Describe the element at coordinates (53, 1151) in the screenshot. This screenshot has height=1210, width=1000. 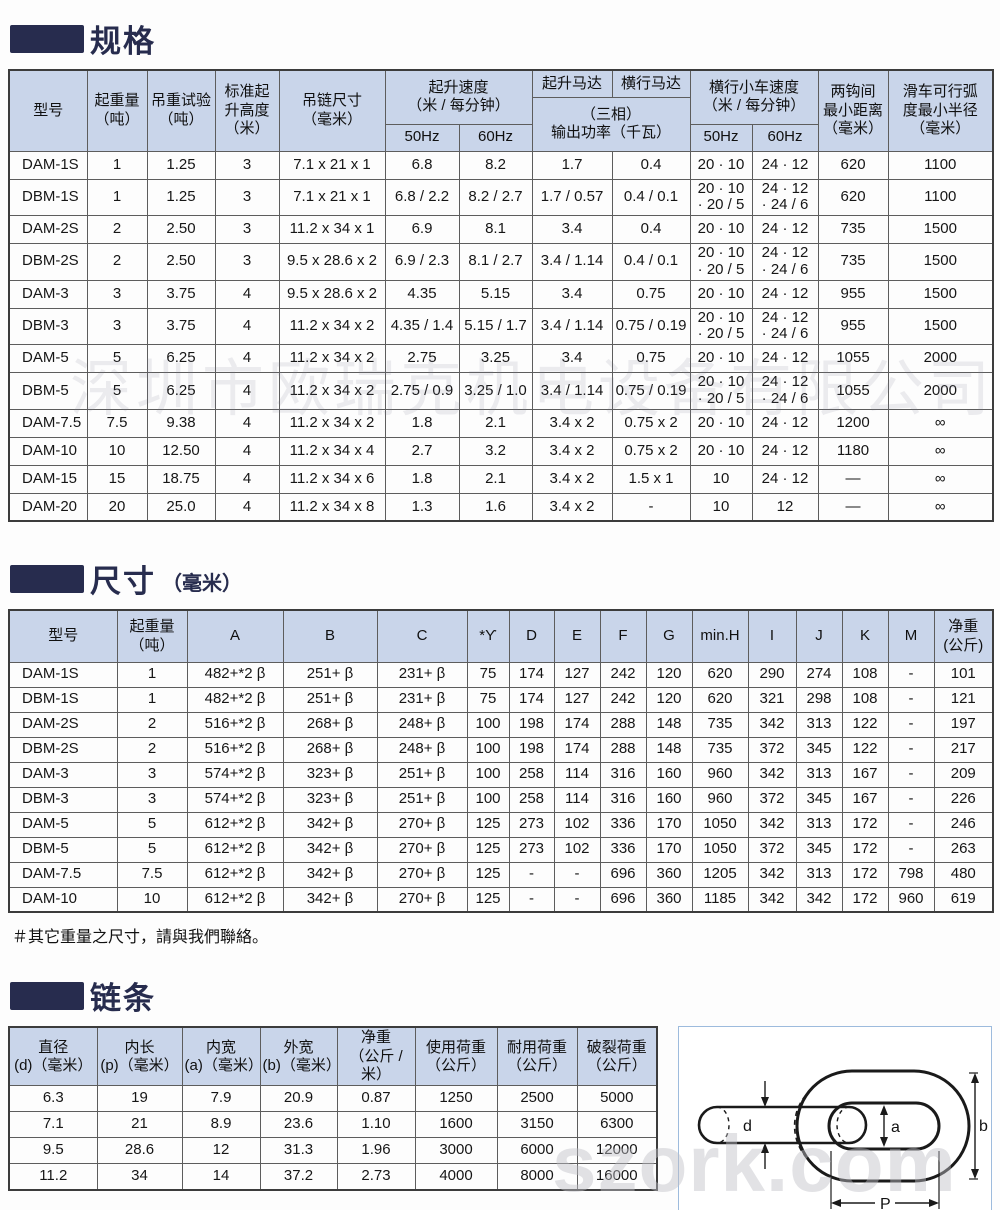
I see `table-cell: 9.5` at that location.